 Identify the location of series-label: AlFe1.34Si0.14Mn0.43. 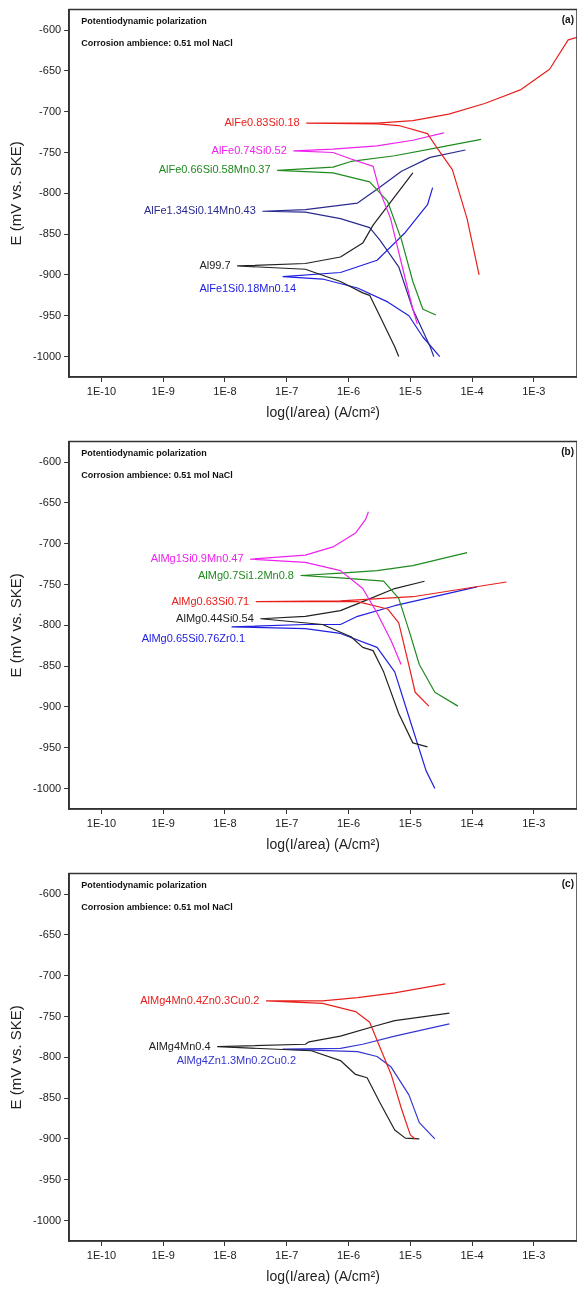
(199, 210).